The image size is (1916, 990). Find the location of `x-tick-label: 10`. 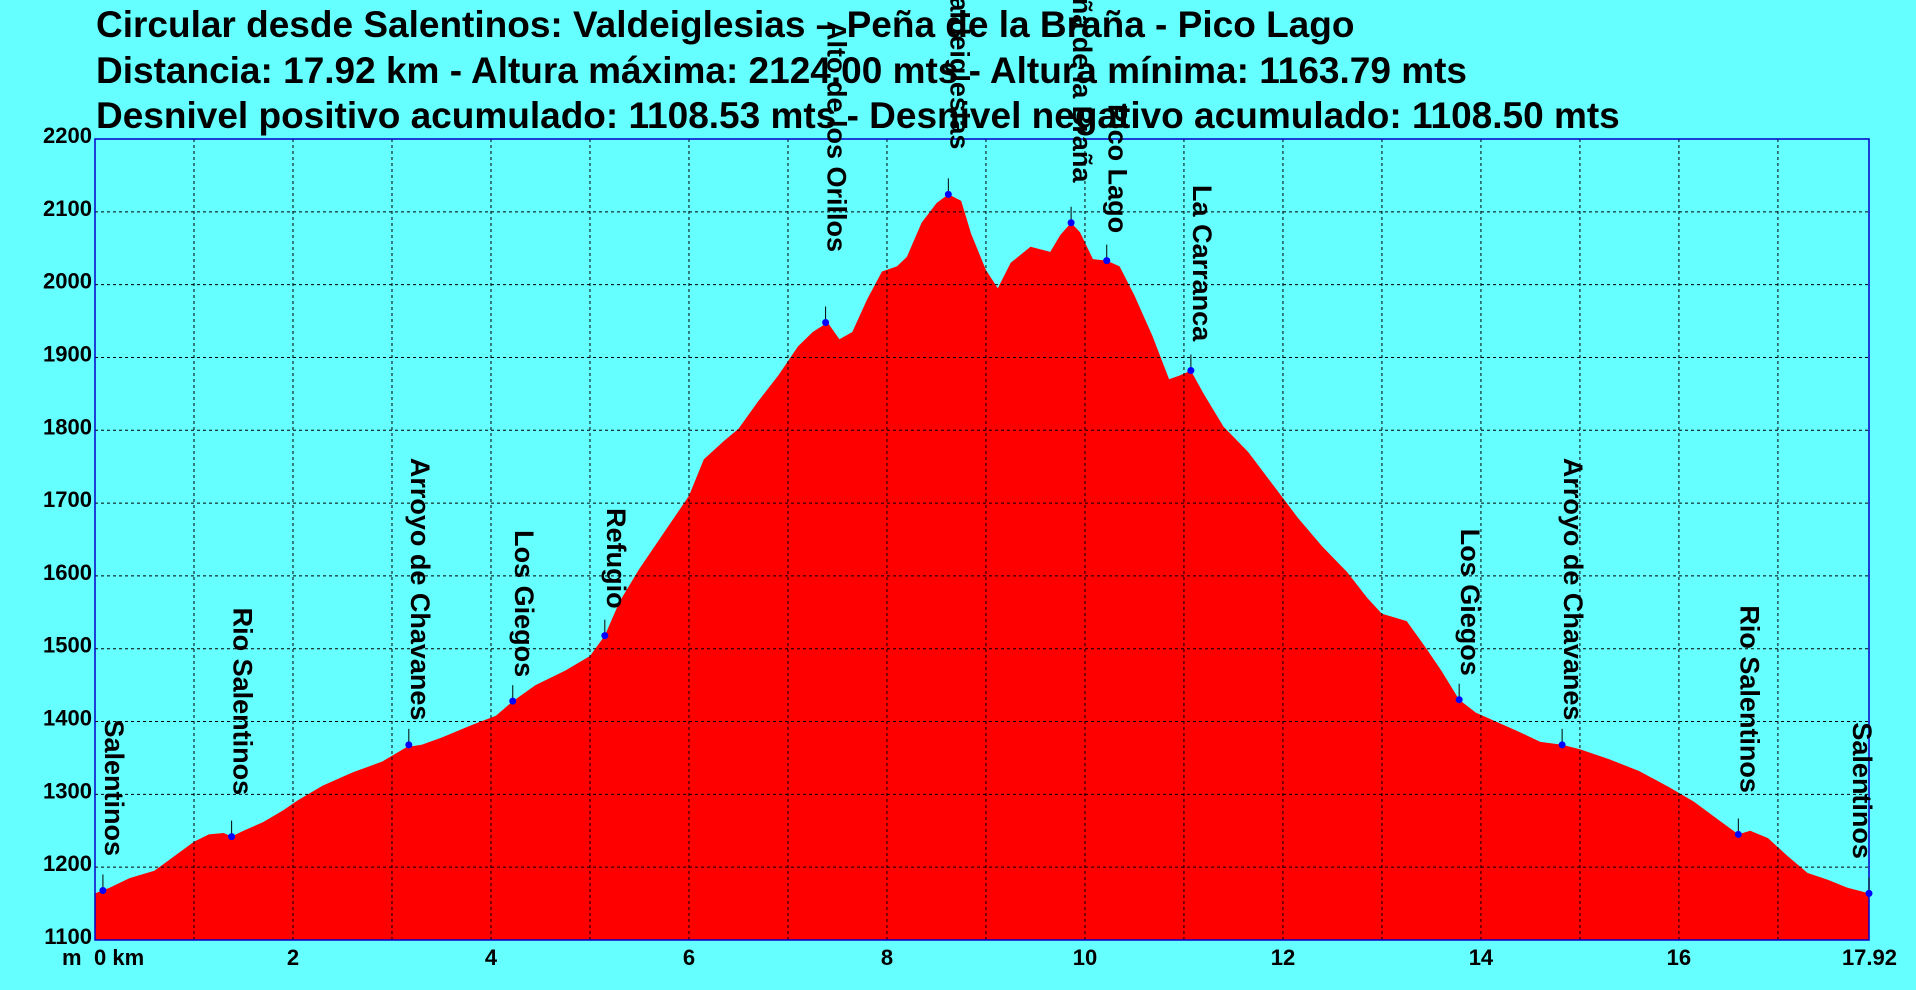

x-tick-label: 10 is located at coordinates (1085, 957).